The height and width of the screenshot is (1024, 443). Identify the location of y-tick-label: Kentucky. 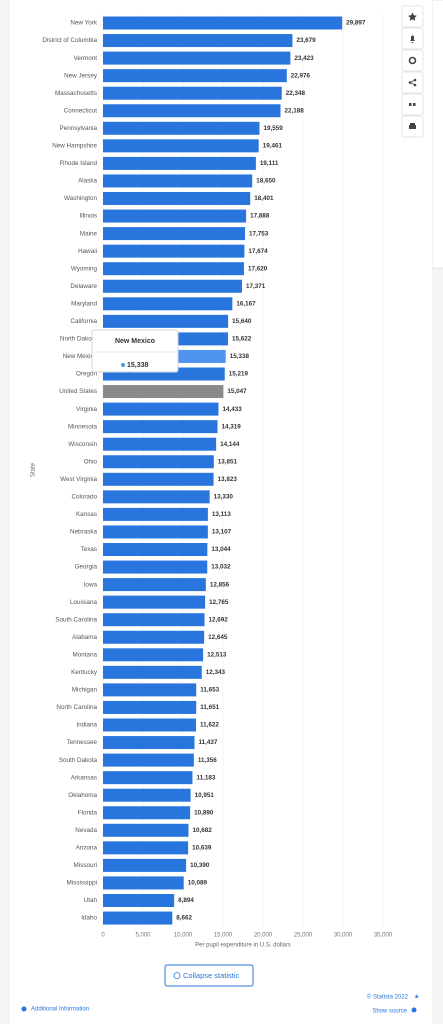
(84, 672).